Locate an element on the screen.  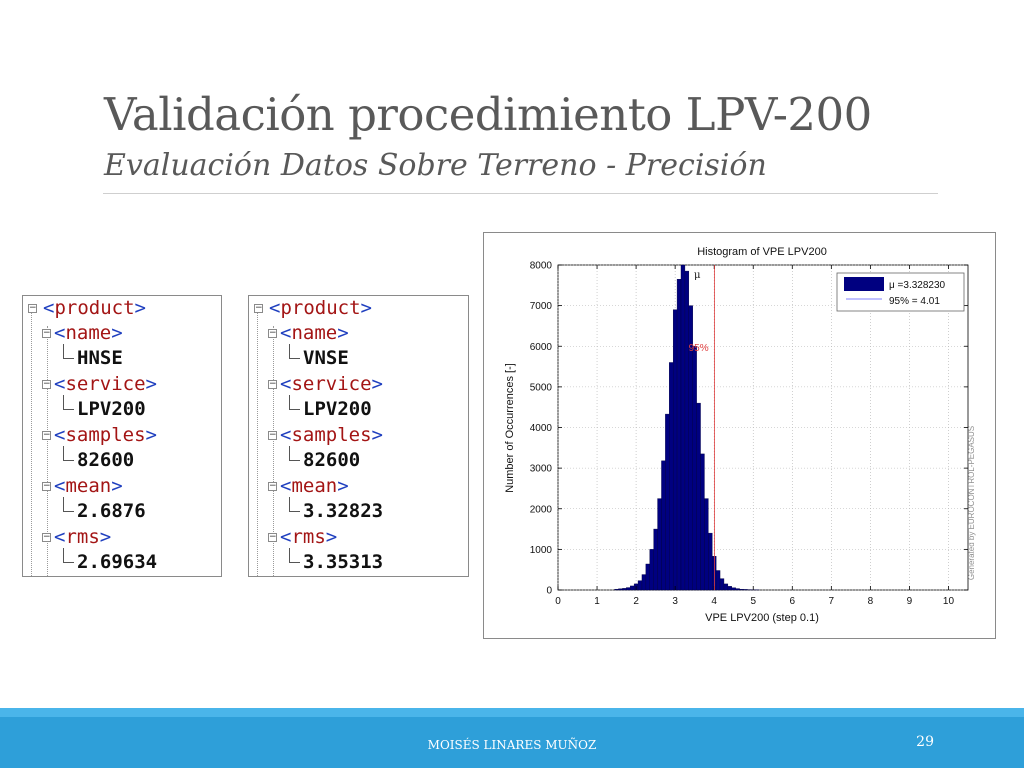
xml-value-rms: 3.35313 is located at coordinates (343, 562).